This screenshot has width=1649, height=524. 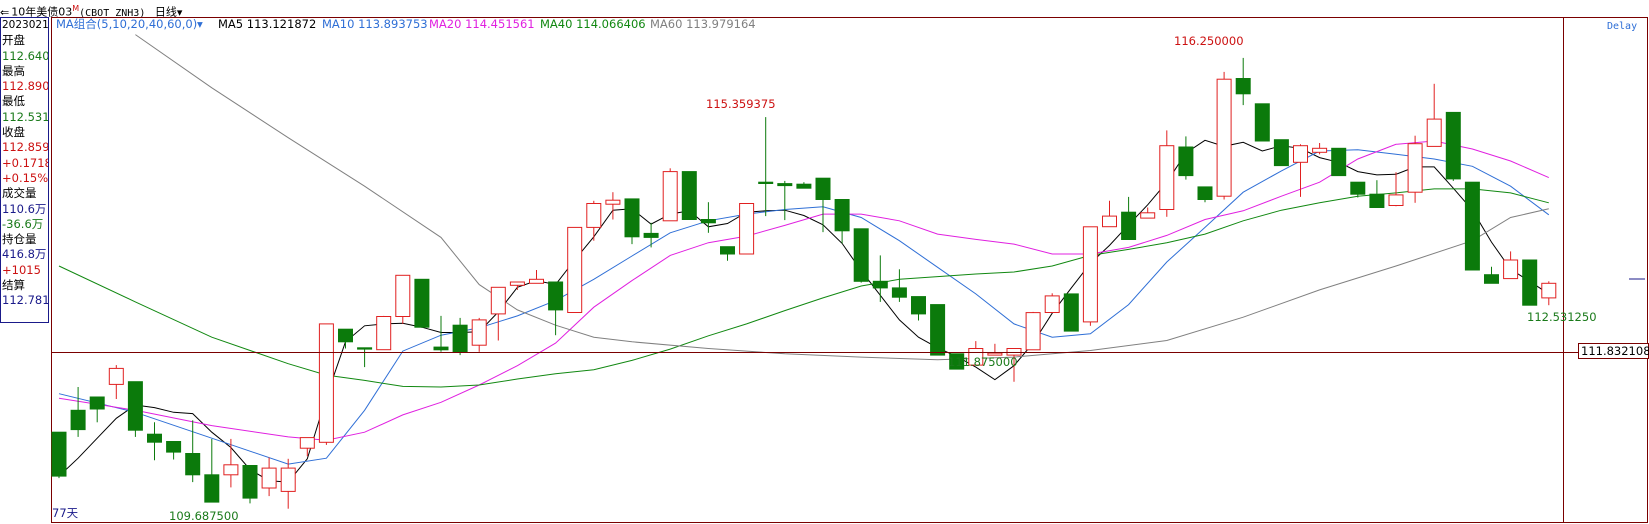 What do you see at coordinates (5, 12) in the screenshot?
I see `back-icon: ⇐` at bounding box center [5, 12].